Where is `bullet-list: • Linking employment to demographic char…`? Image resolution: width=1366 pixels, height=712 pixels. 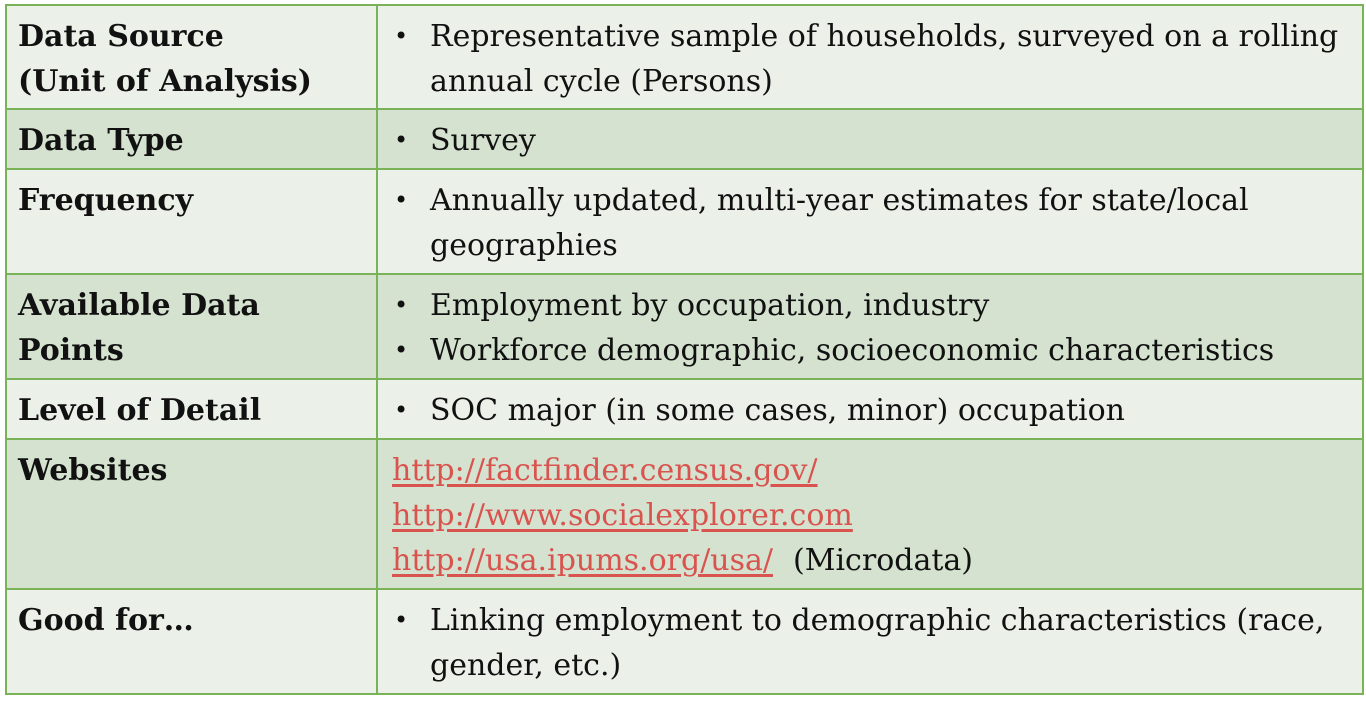 bullet-list: • Linking employment to demographic char… is located at coordinates (872, 643).